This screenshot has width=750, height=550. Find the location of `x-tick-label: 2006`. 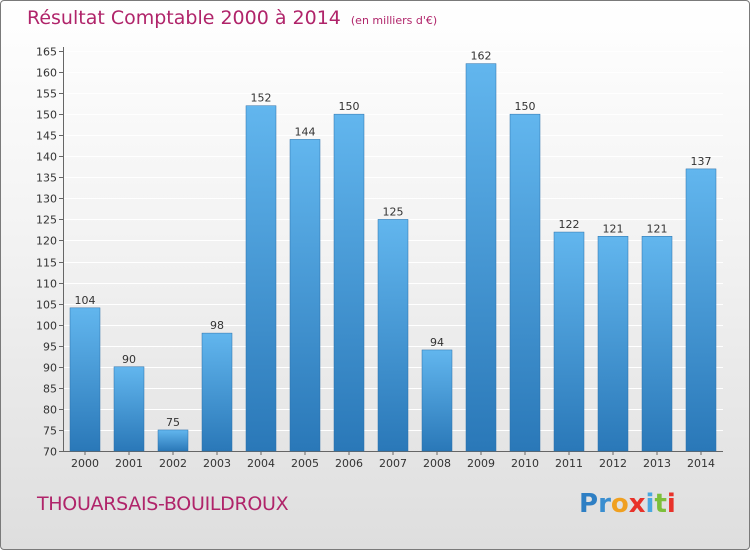

x-tick-label: 2006 is located at coordinates (349, 463).